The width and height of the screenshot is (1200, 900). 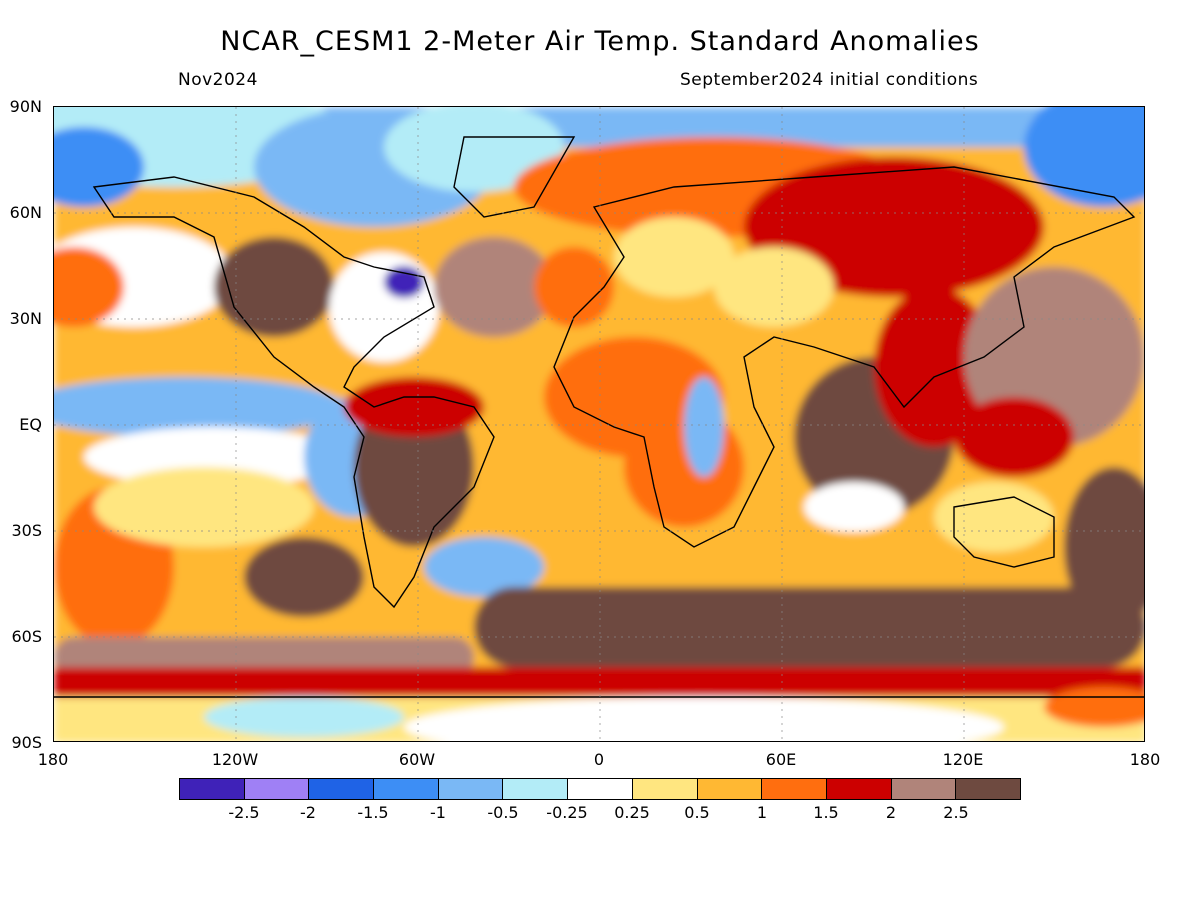 I want to click on lat-label-60n: 60N, so click(x=25, y=212).